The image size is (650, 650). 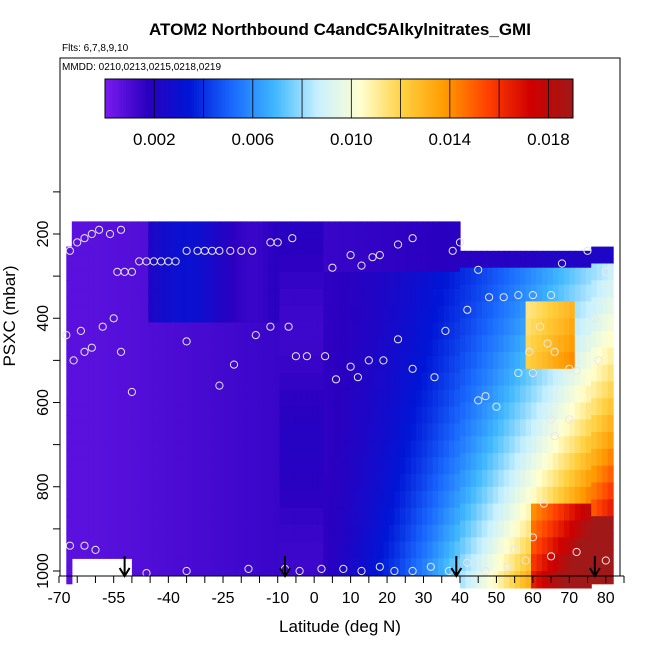 What do you see at coordinates (351, 598) in the screenshot?
I see `x-tick-label: 10` at bounding box center [351, 598].